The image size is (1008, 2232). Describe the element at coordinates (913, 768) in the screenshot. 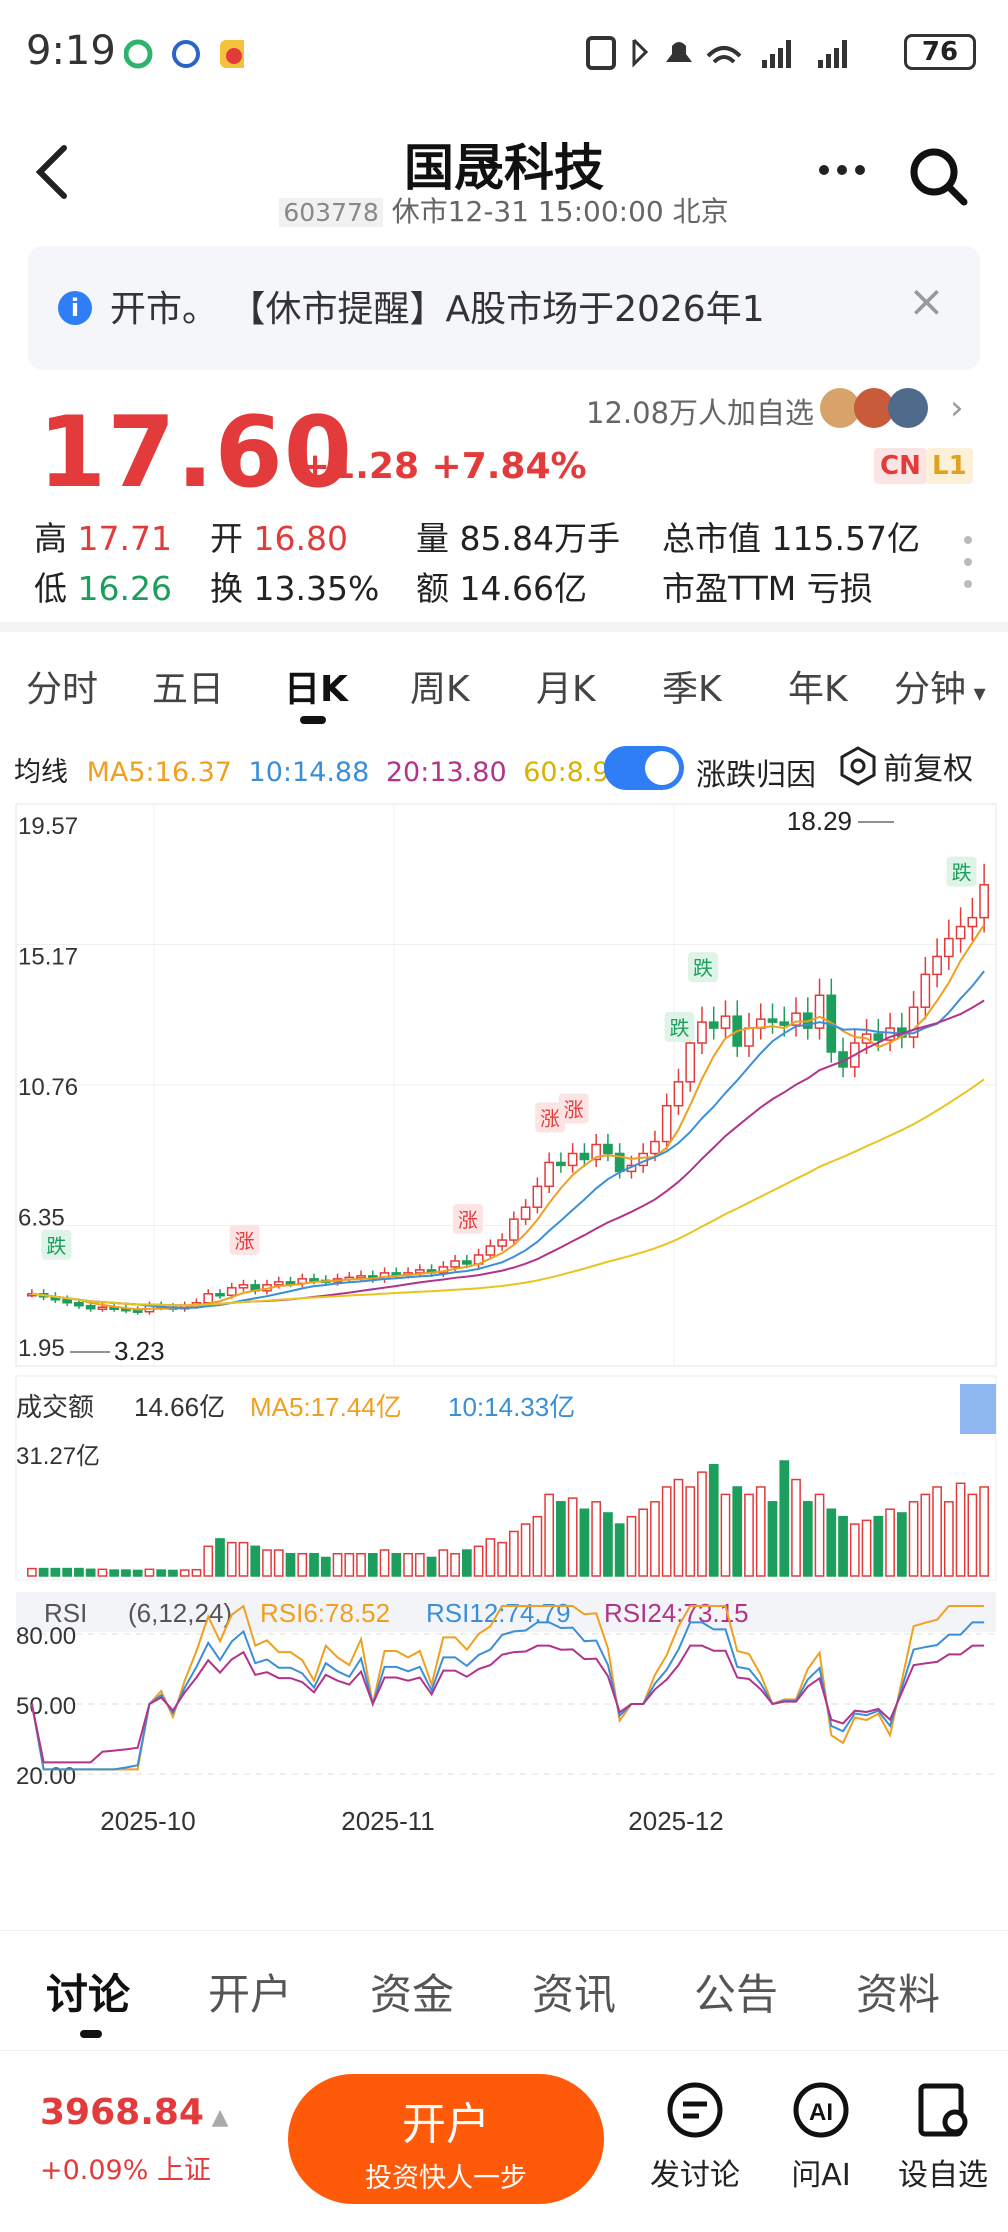

I see `adjust-button: 前复权` at that location.